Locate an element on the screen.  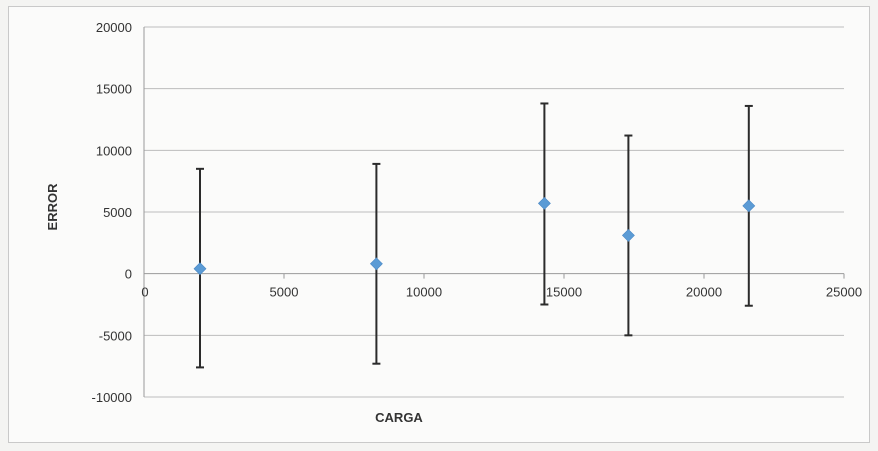
y-tick-label: 10000 is located at coordinates (114, 150).